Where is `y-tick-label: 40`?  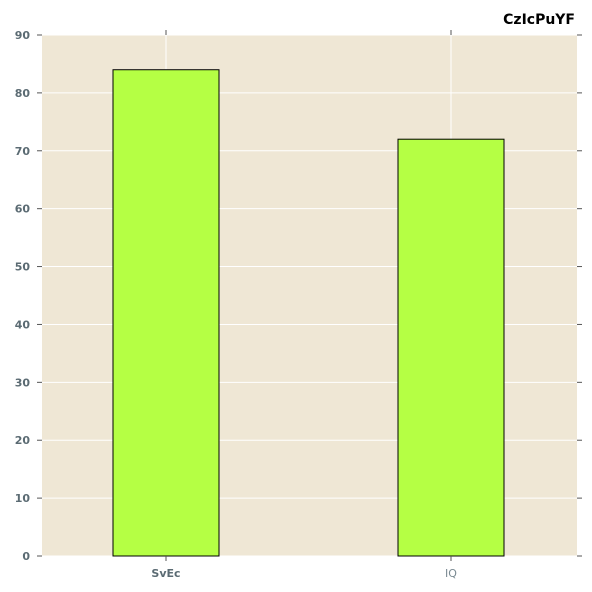 y-tick-label: 40 is located at coordinates (23, 324).